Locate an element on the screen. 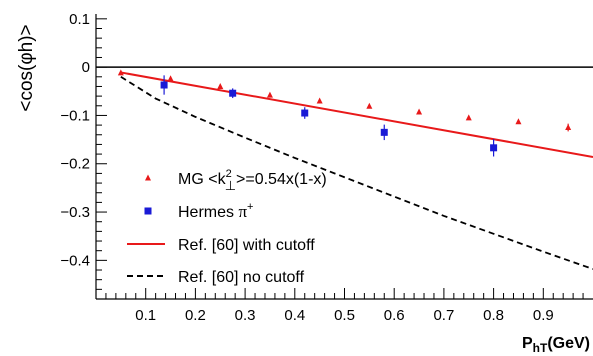 The image size is (593, 356). x-tick-label: 0.6 is located at coordinates (394, 315).